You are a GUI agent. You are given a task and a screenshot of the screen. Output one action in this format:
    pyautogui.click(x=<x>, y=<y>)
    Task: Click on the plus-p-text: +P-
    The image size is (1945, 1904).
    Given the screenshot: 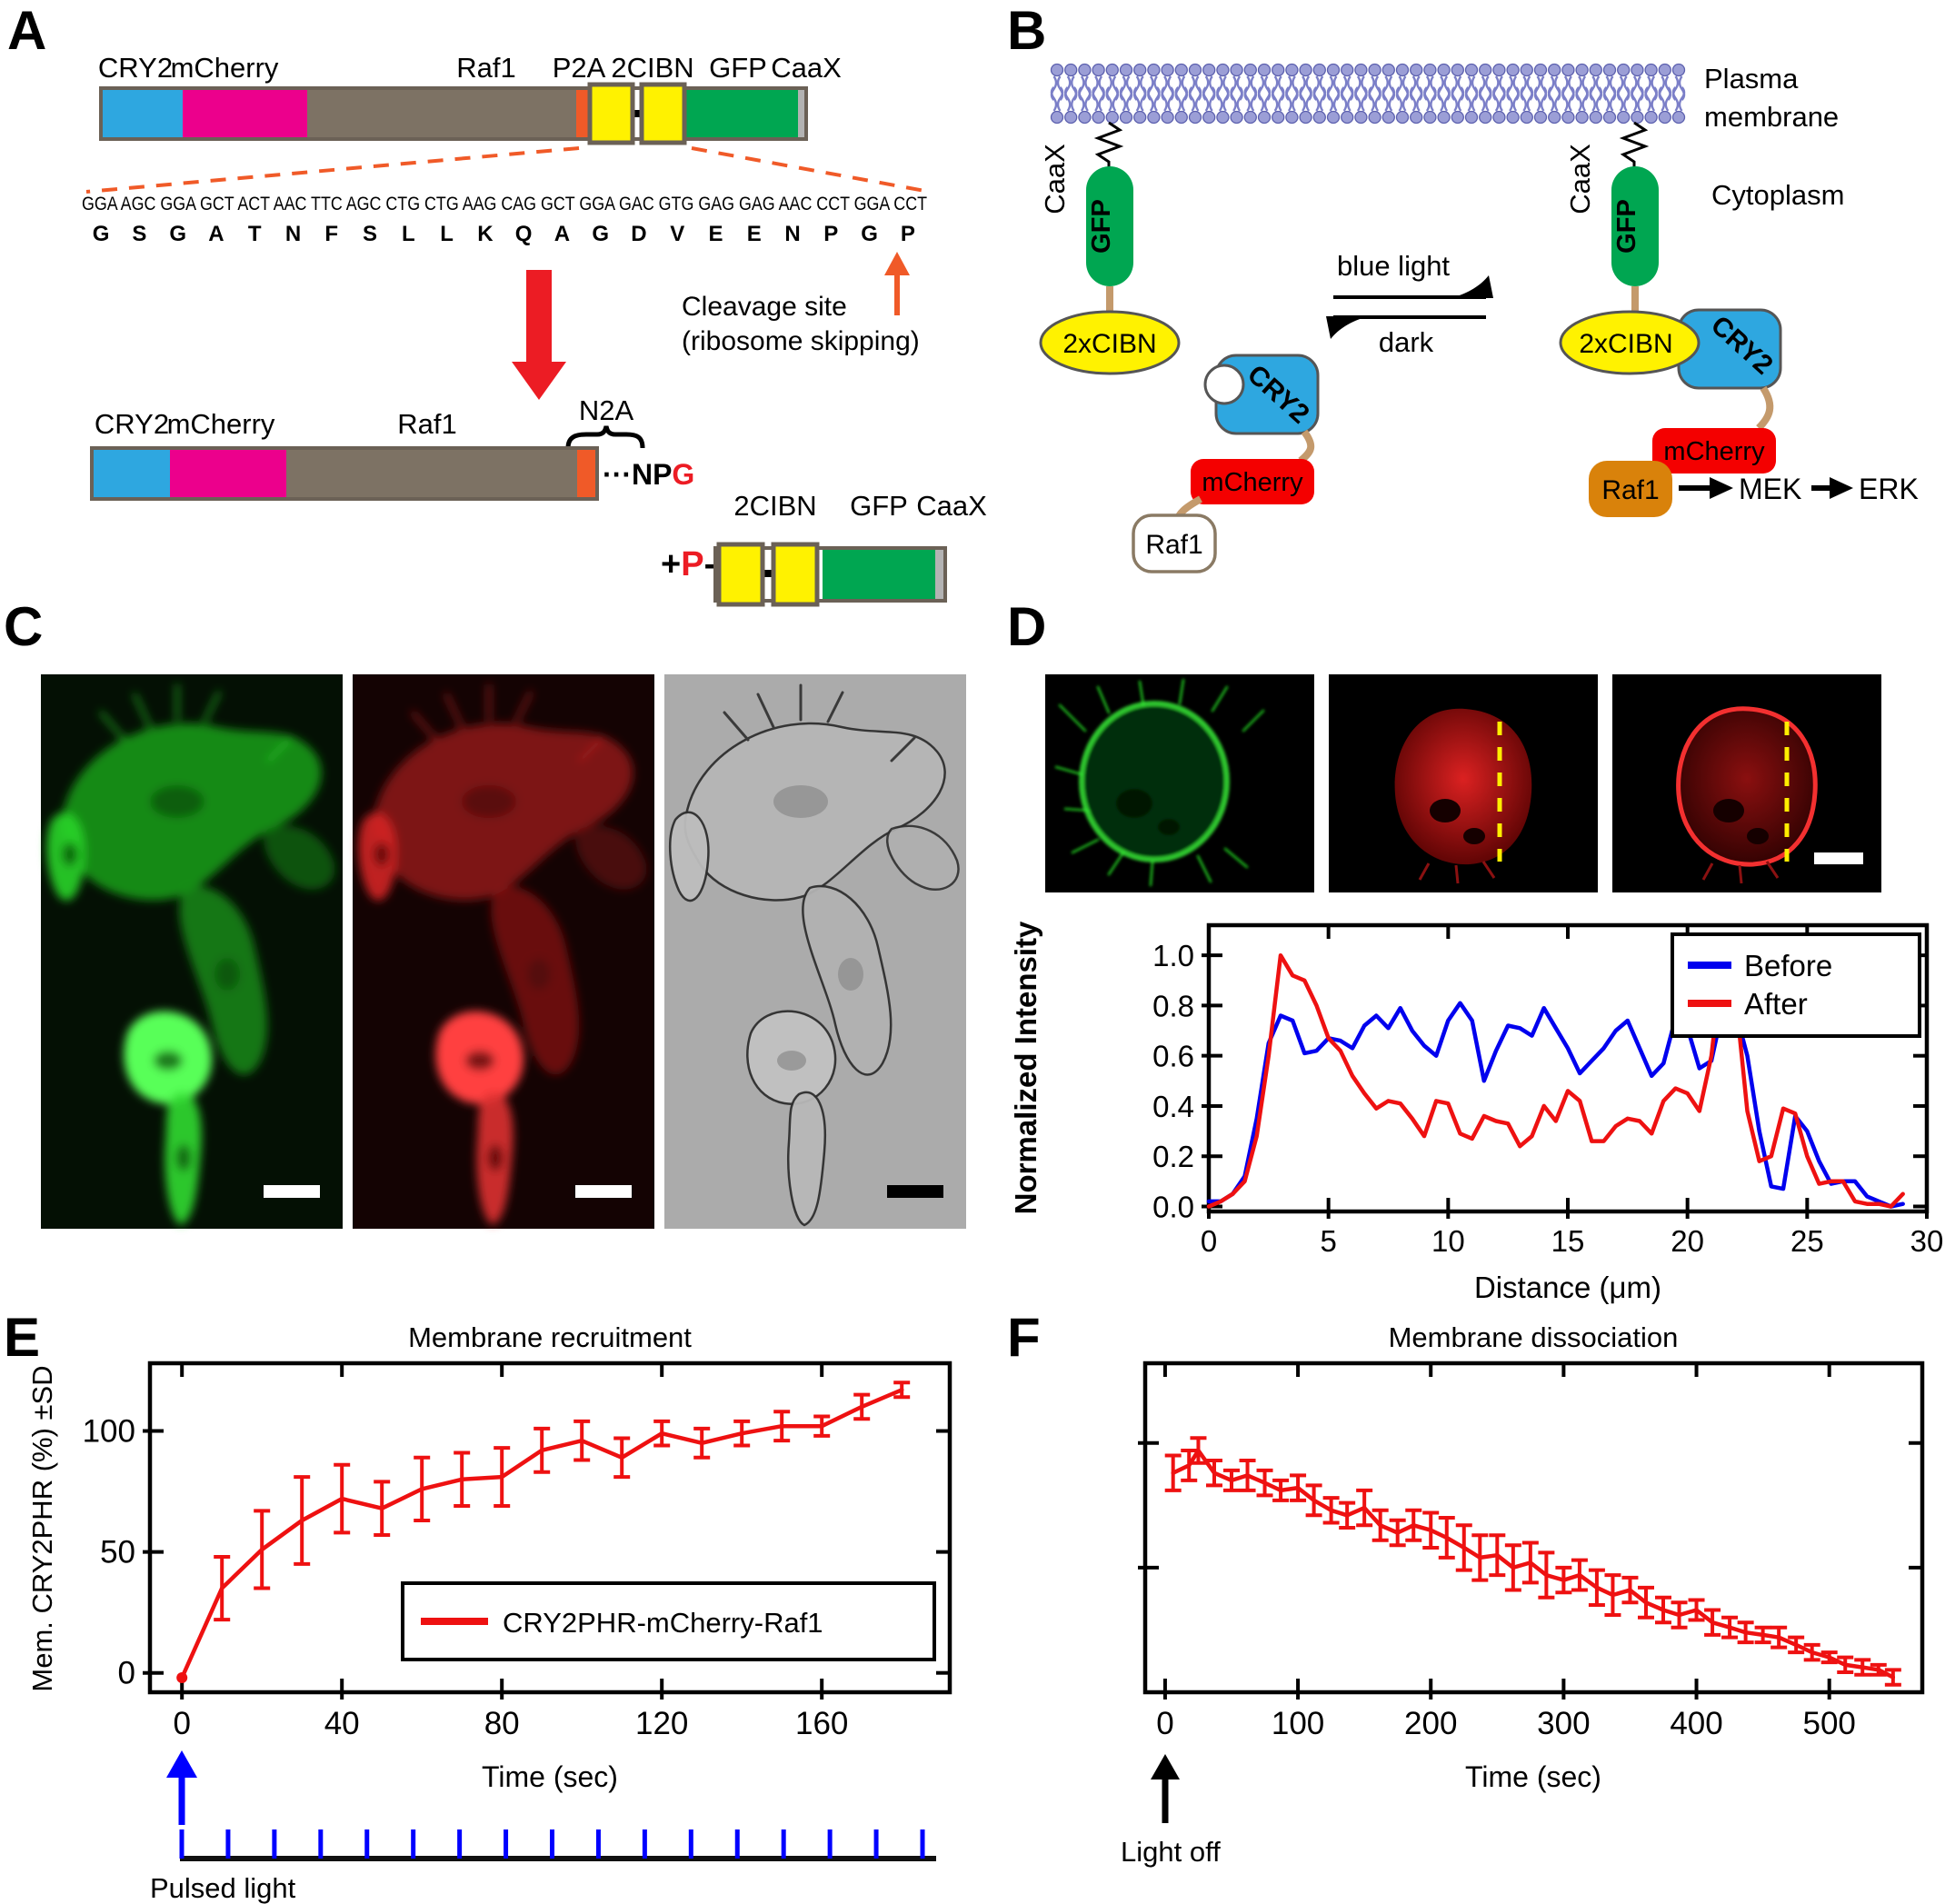 What is the action you would take?
    pyautogui.click(x=688, y=564)
    